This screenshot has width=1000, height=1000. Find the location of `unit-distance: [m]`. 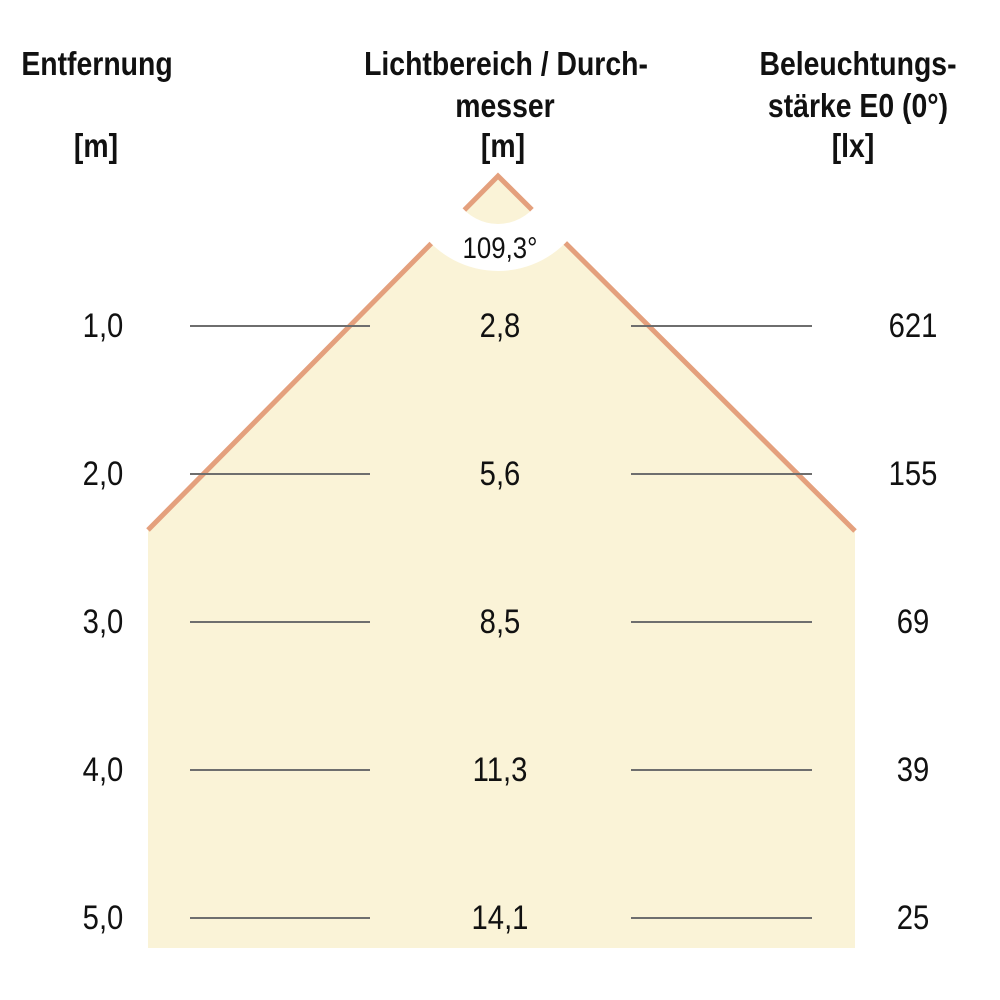

unit-distance: [m] is located at coordinates (96, 145).